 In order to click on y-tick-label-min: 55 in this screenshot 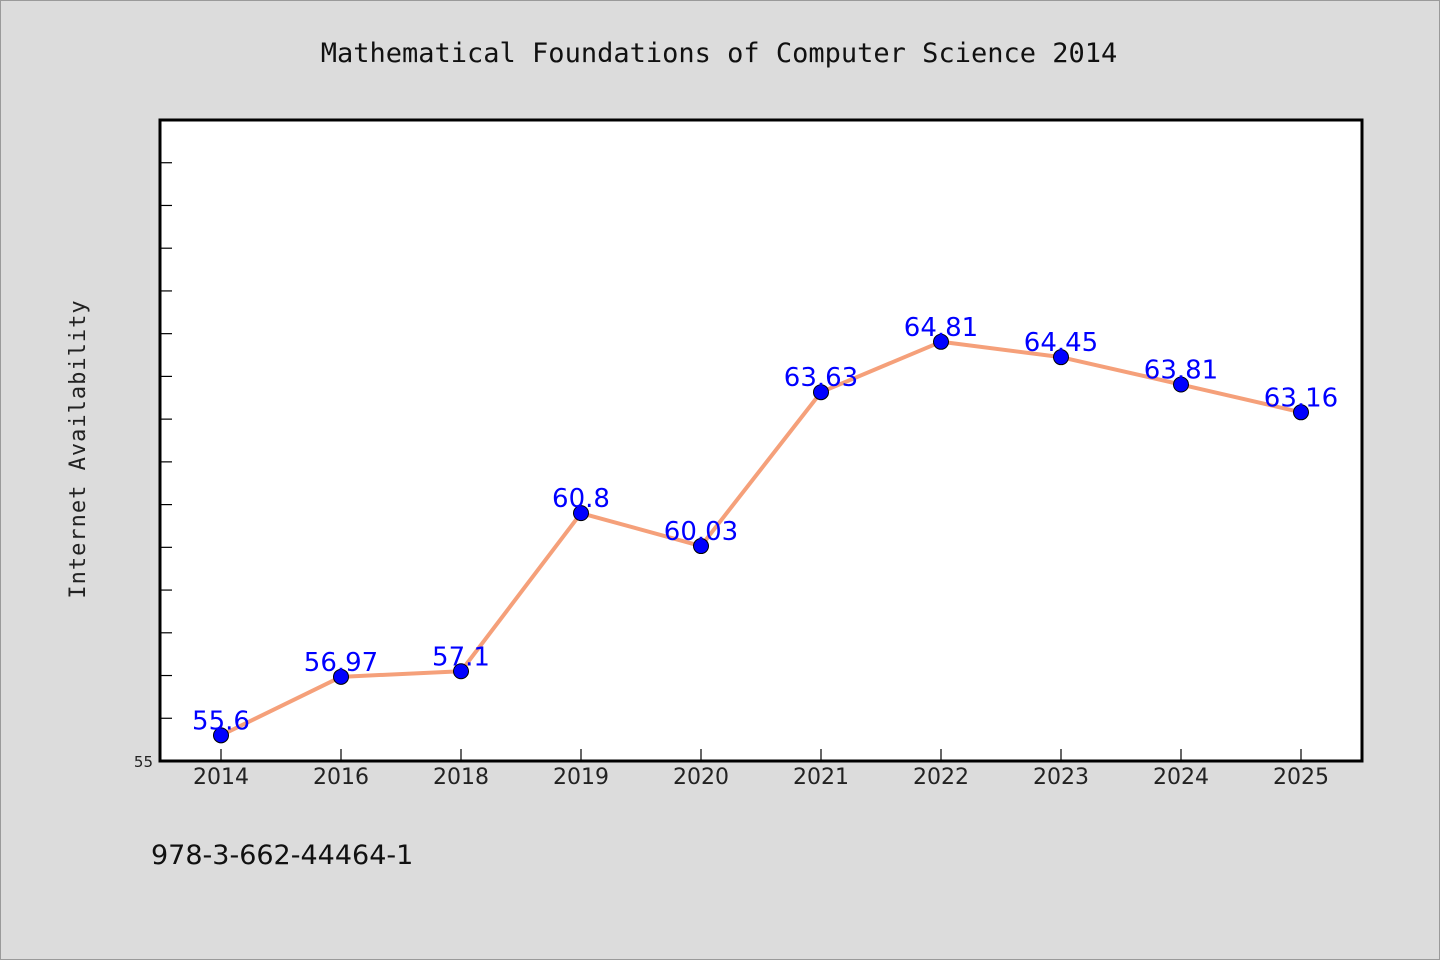, I will do `click(143, 762)`.